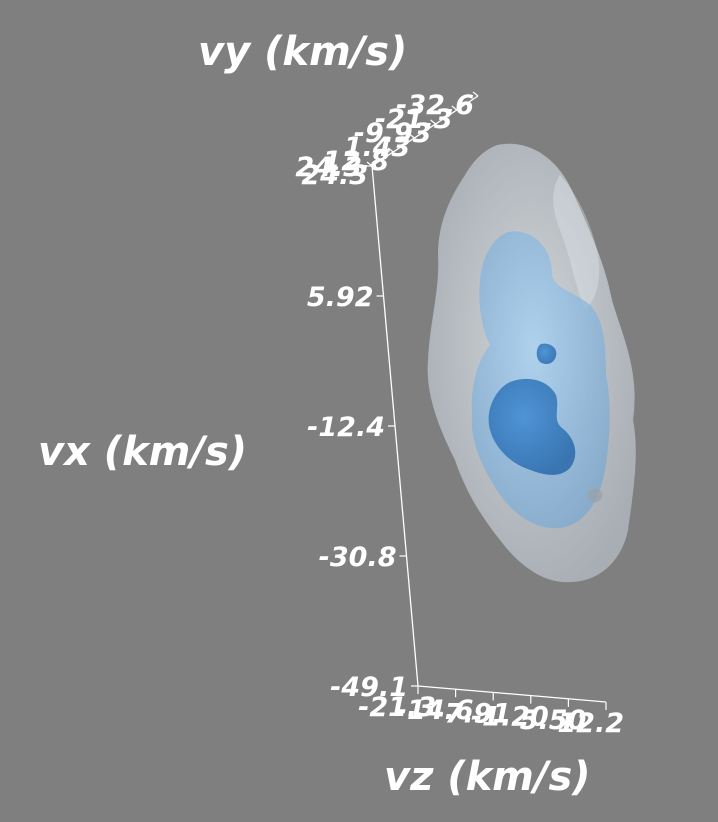 This screenshot has width=718, height=822. I want to click on vx-tick-label: 5.92, so click(340, 297).